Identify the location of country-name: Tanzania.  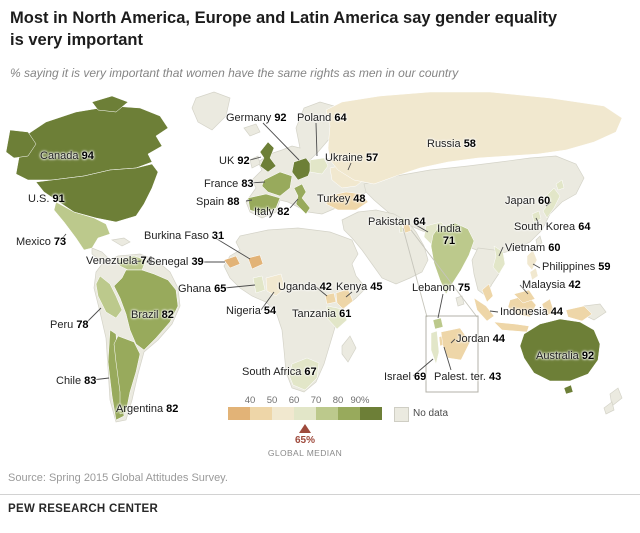
(314, 314).